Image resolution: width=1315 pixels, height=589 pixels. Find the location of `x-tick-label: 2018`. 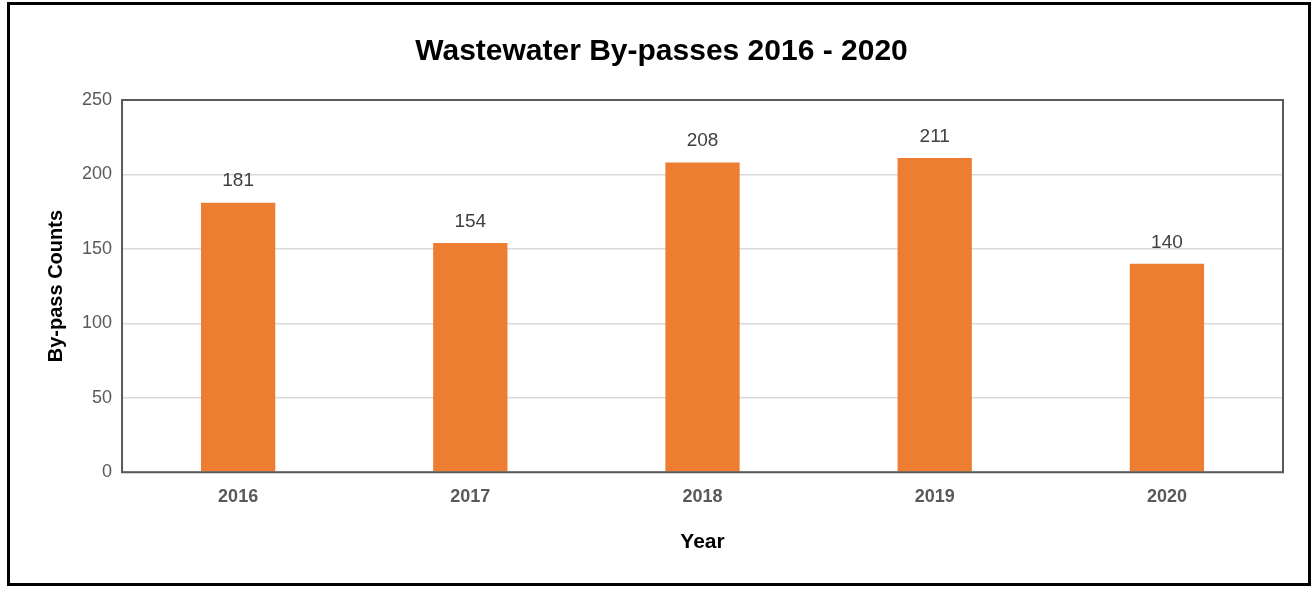

x-tick-label: 2018 is located at coordinates (702, 495).